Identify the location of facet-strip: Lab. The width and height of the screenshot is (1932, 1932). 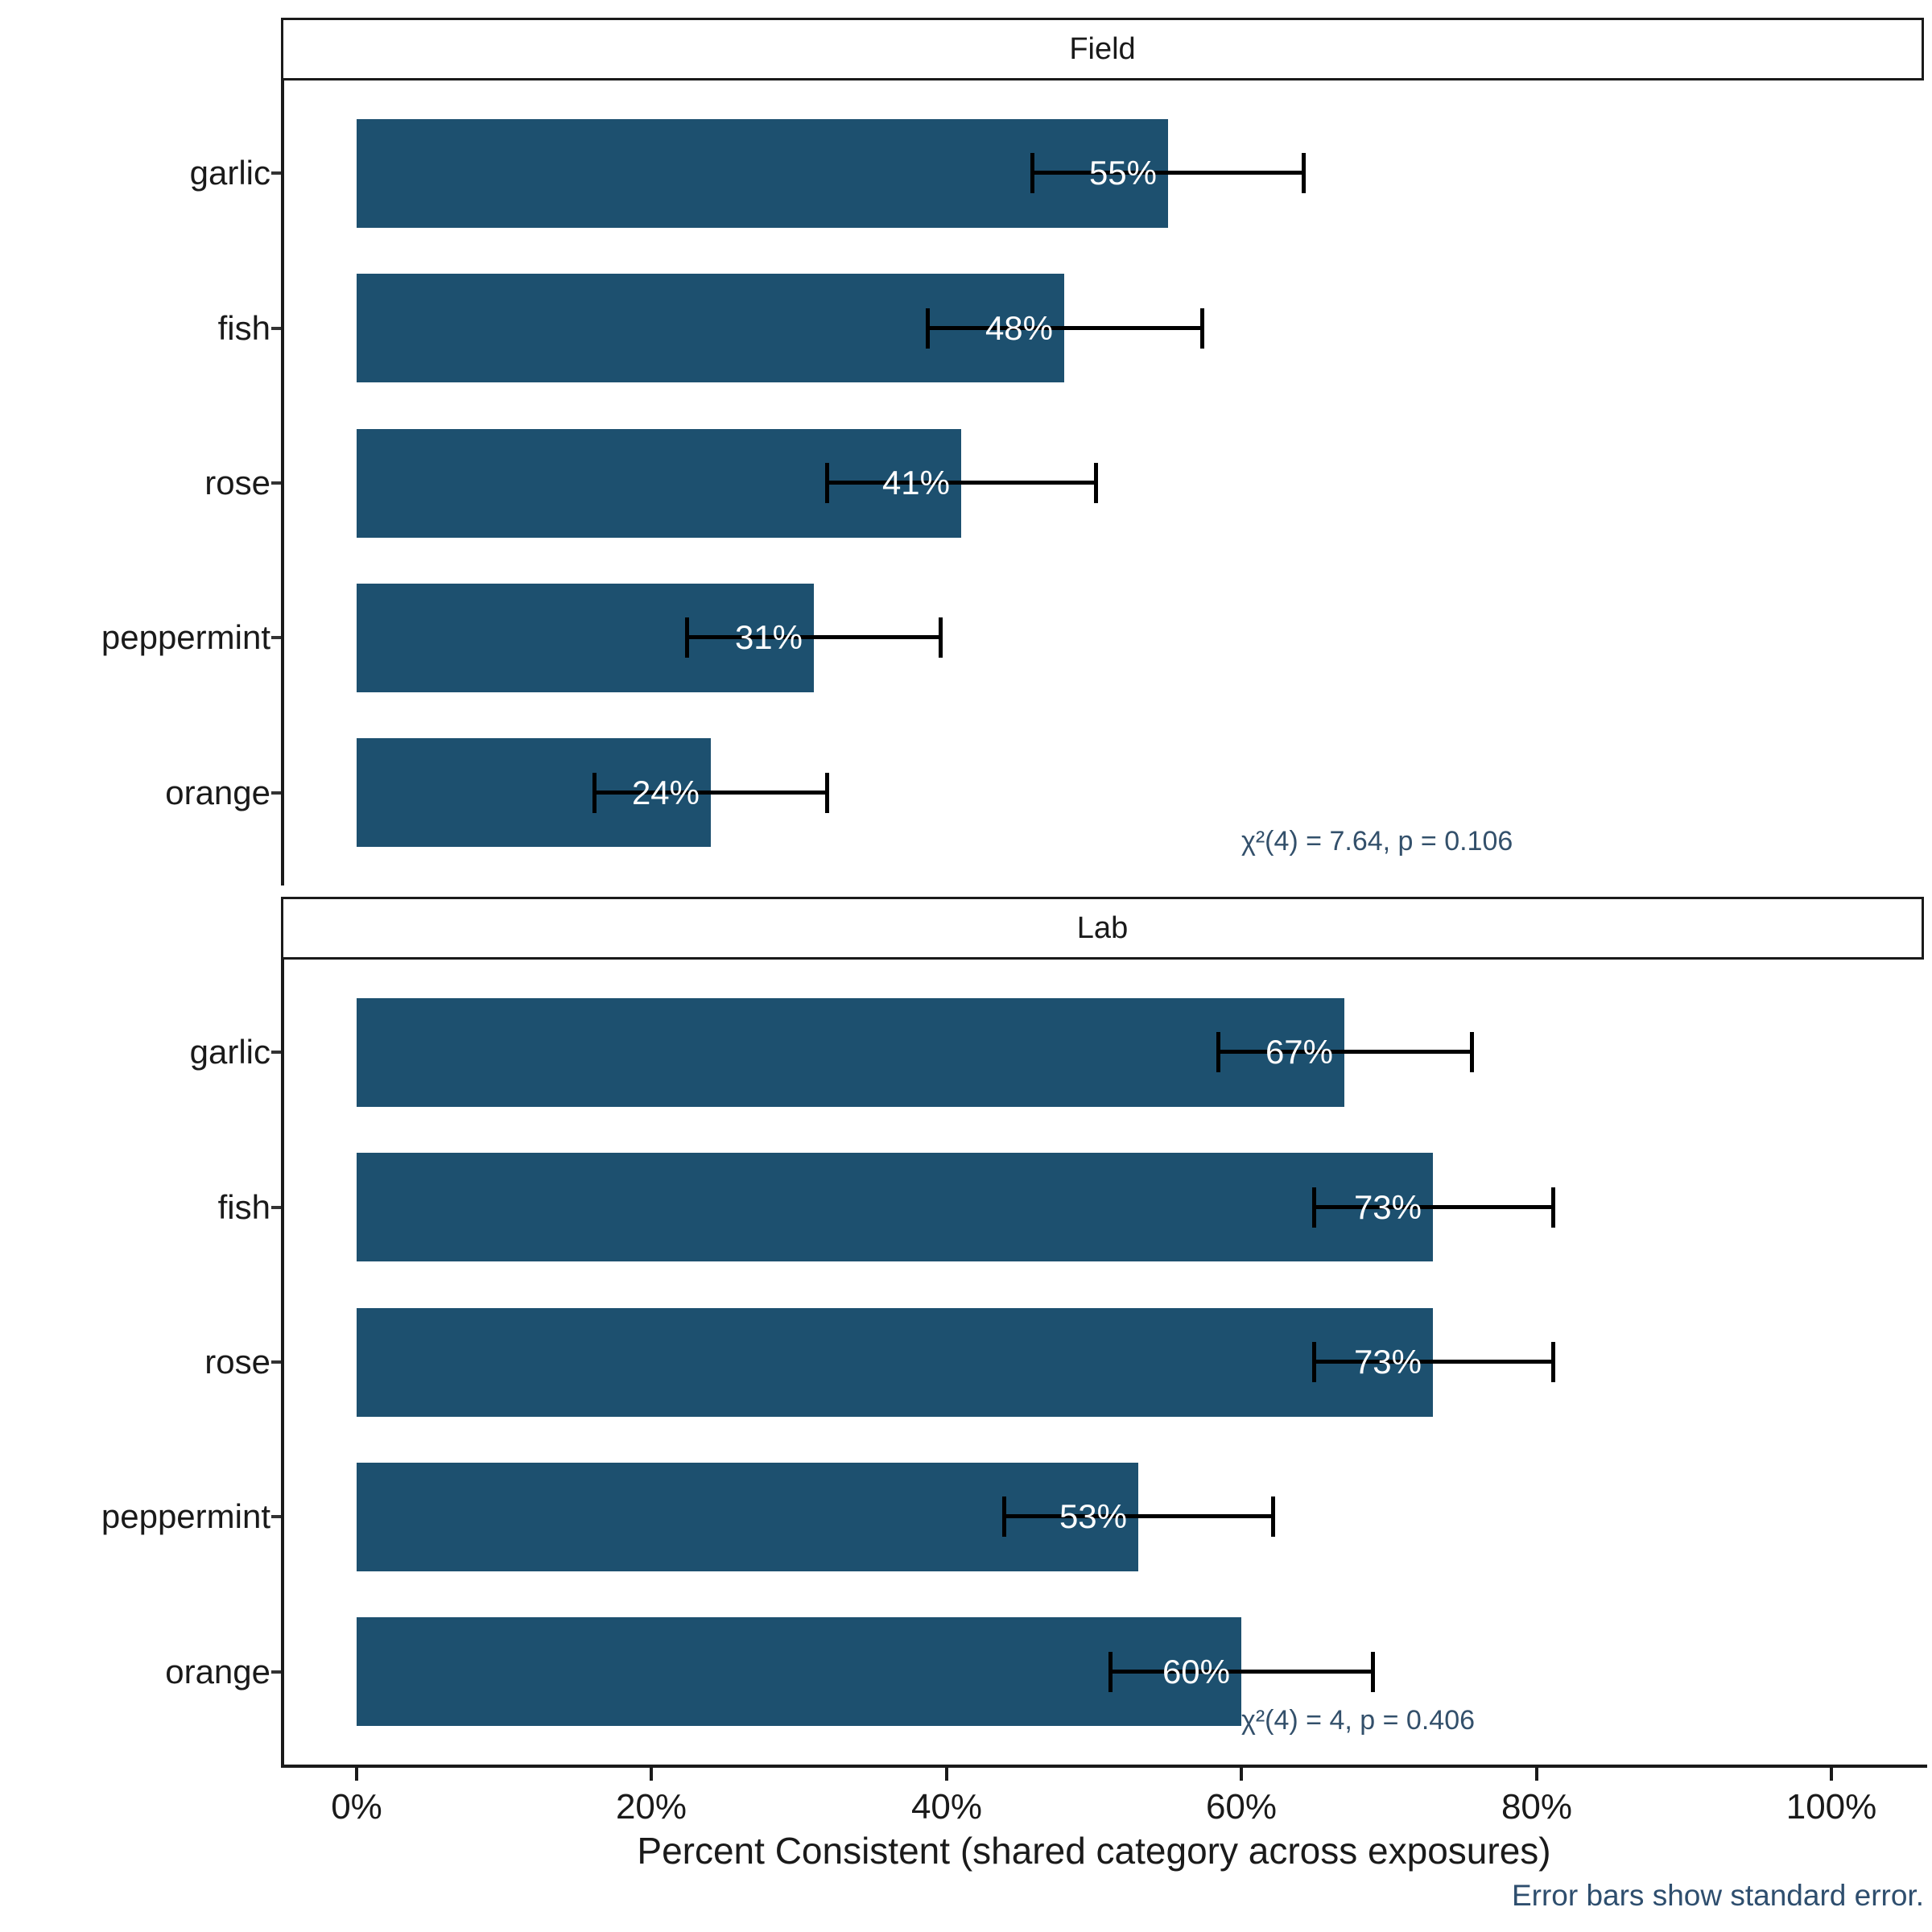
(1102, 928).